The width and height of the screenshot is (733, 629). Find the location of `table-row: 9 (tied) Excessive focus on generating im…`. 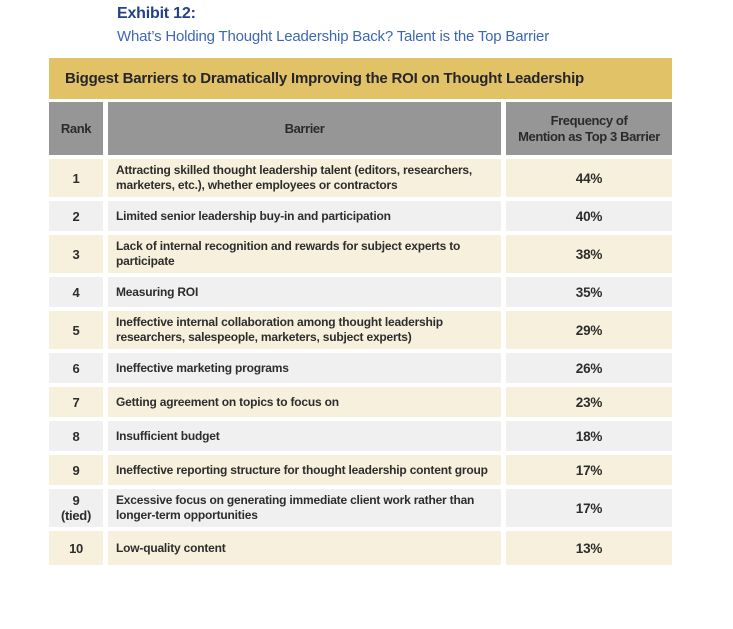

table-row: 9 (tied) Excessive focus on generating im… is located at coordinates (360, 510).